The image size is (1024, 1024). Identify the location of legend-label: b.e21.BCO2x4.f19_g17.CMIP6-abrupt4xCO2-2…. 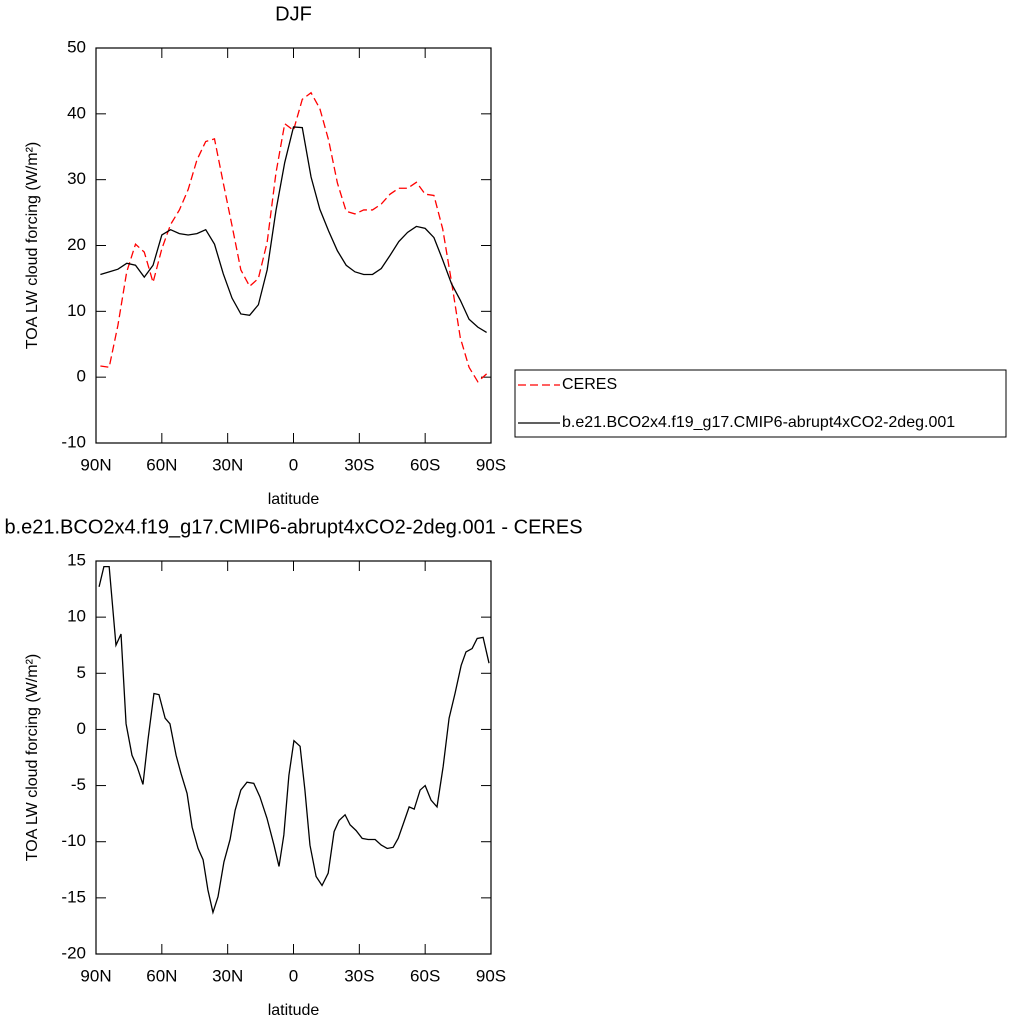
(758, 422).